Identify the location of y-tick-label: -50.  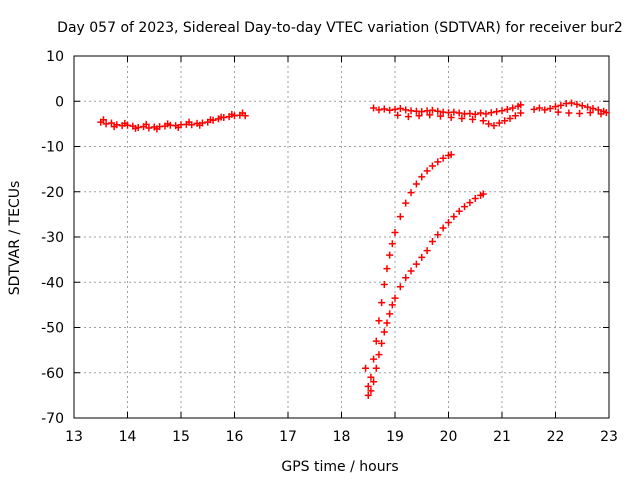
(52, 329).